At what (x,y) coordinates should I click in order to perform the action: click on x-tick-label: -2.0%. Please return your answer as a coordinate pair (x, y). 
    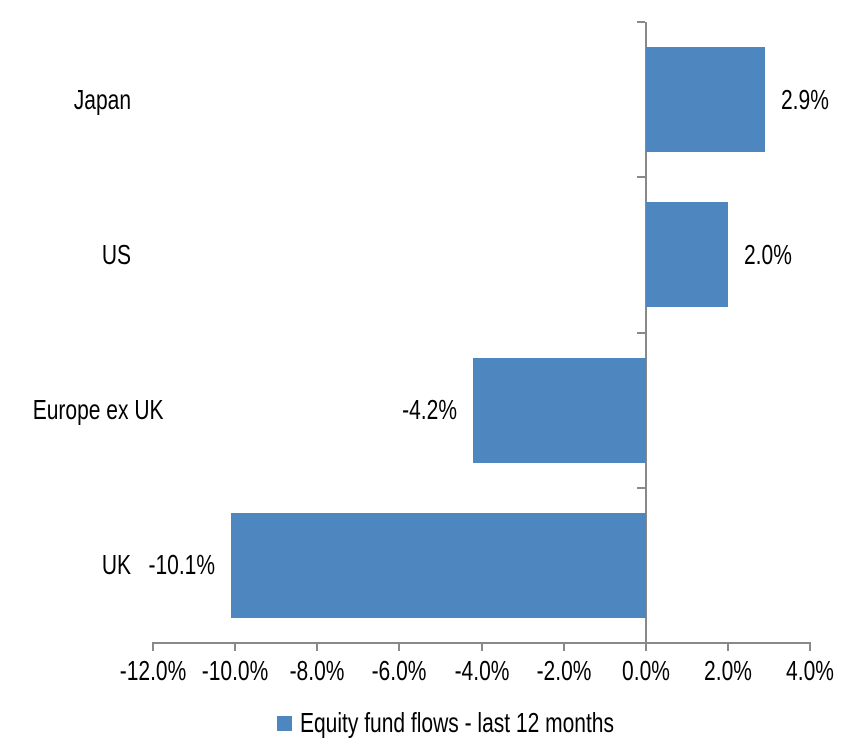
    Looking at the image, I should click on (564, 670).